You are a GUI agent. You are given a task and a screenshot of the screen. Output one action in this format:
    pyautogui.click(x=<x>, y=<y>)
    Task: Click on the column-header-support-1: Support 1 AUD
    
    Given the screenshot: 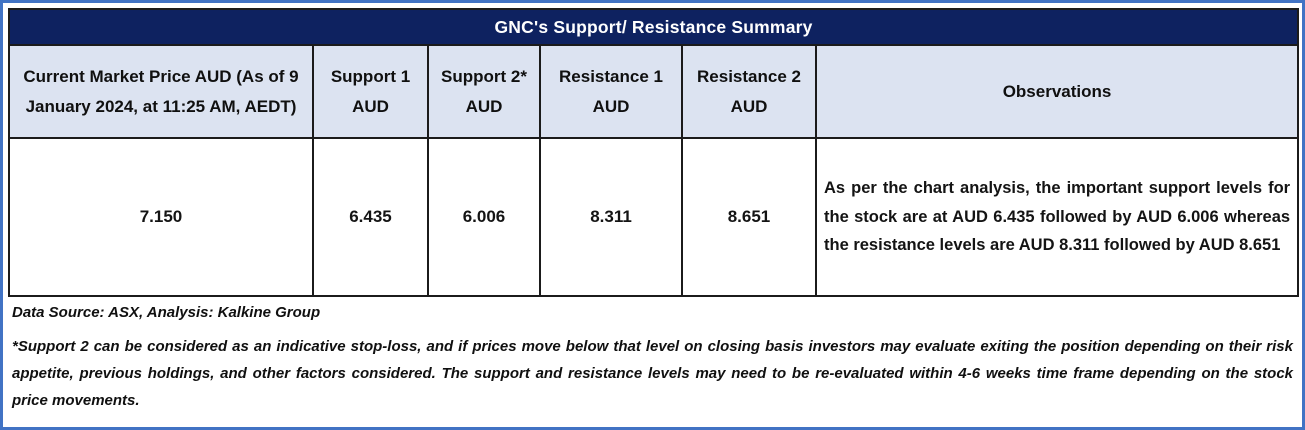 What is the action you would take?
    pyautogui.click(x=370, y=91)
    